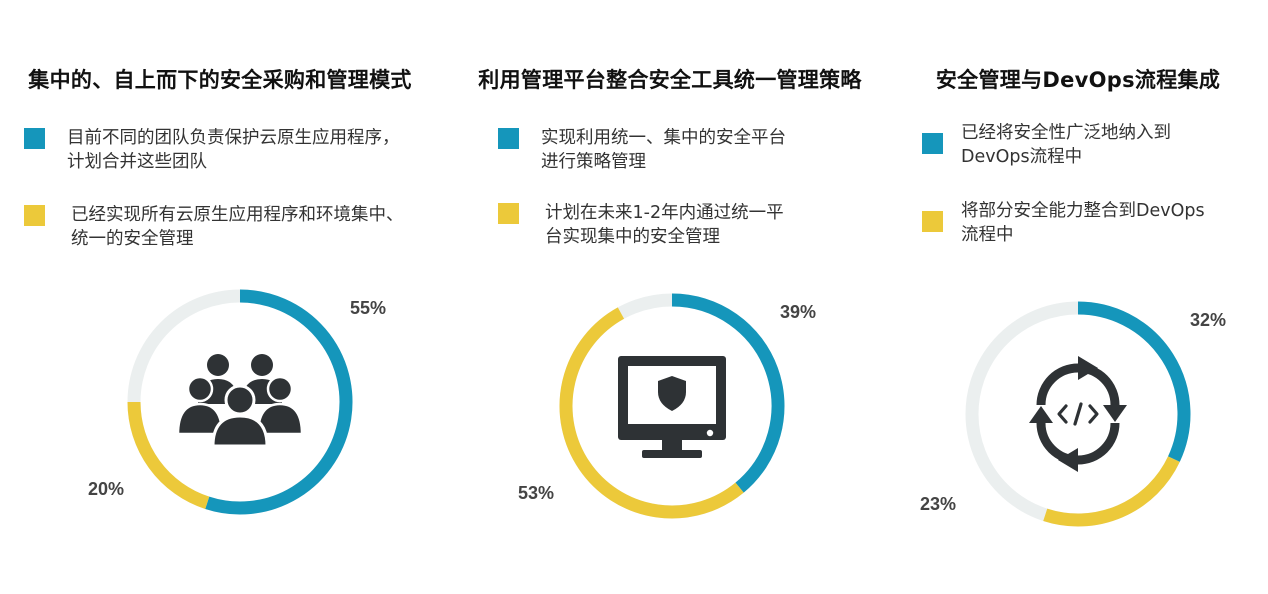 Image resolution: width=1268 pixels, height=594 pixels. What do you see at coordinates (1083, 211) in the screenshot?
I see `legend-line: 将部分安全能力整合到DevOps` at bounding box center [1083, 211].